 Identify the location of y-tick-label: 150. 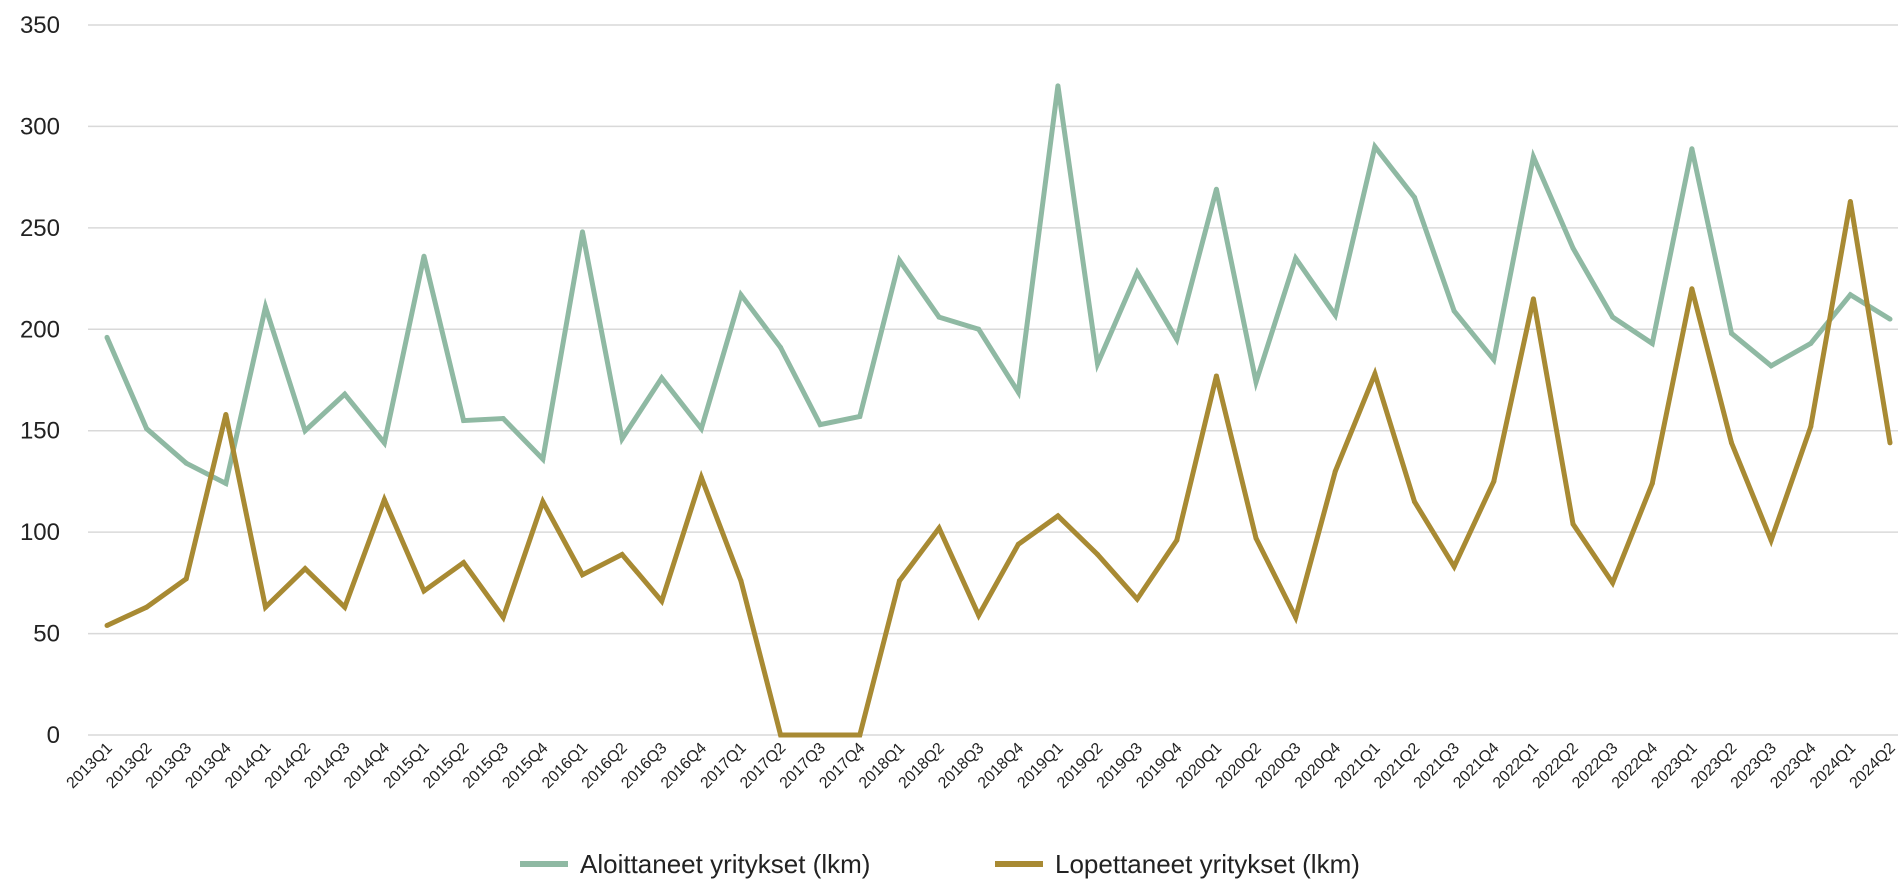
(40, 431).